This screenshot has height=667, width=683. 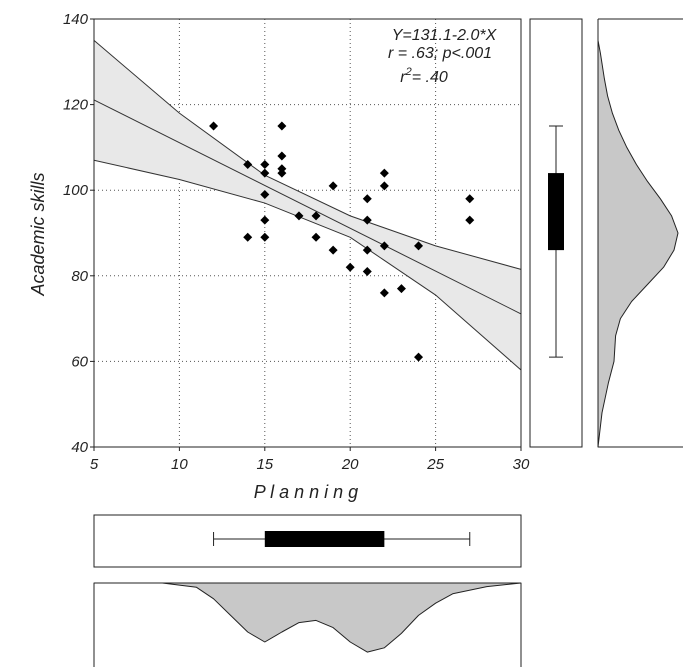 What do you see at coordinates (38, 234) in the screenshot?
I see `y-axis-label: Academic skills` at bounding box center [38, 234].